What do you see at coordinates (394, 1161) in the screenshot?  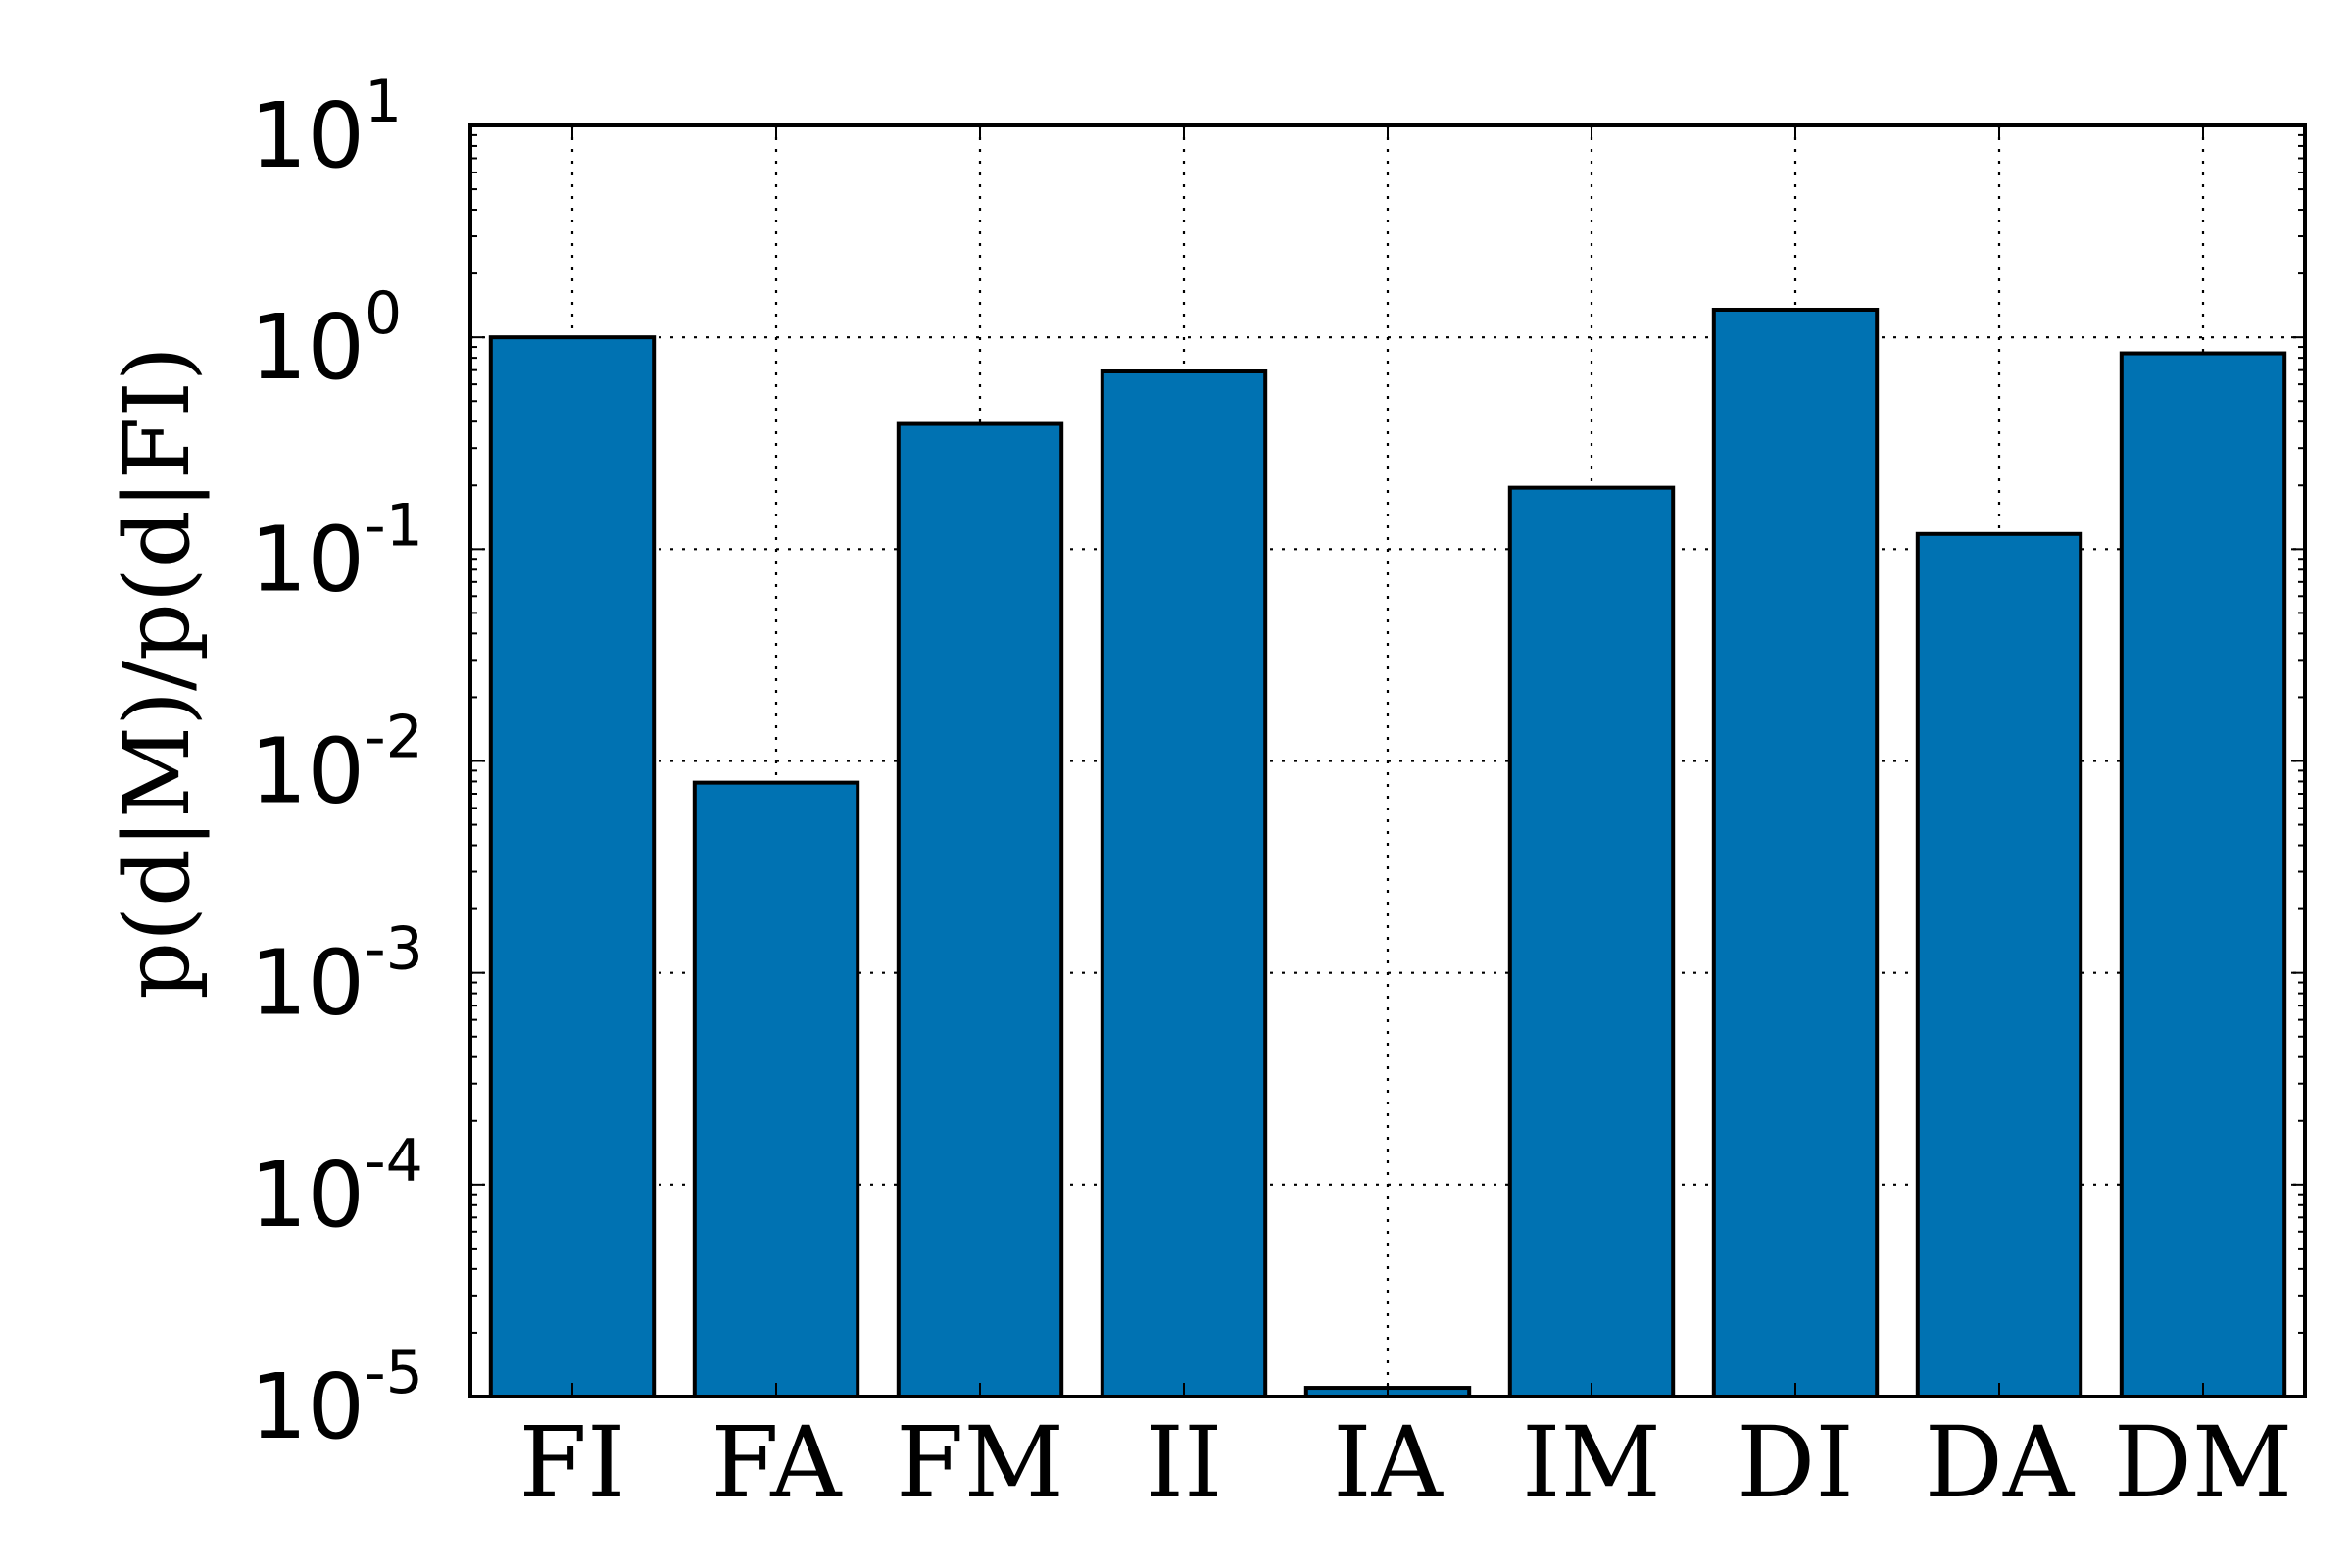 I see `y-tick-exponent: -4` at bounding box center [394, 1161].